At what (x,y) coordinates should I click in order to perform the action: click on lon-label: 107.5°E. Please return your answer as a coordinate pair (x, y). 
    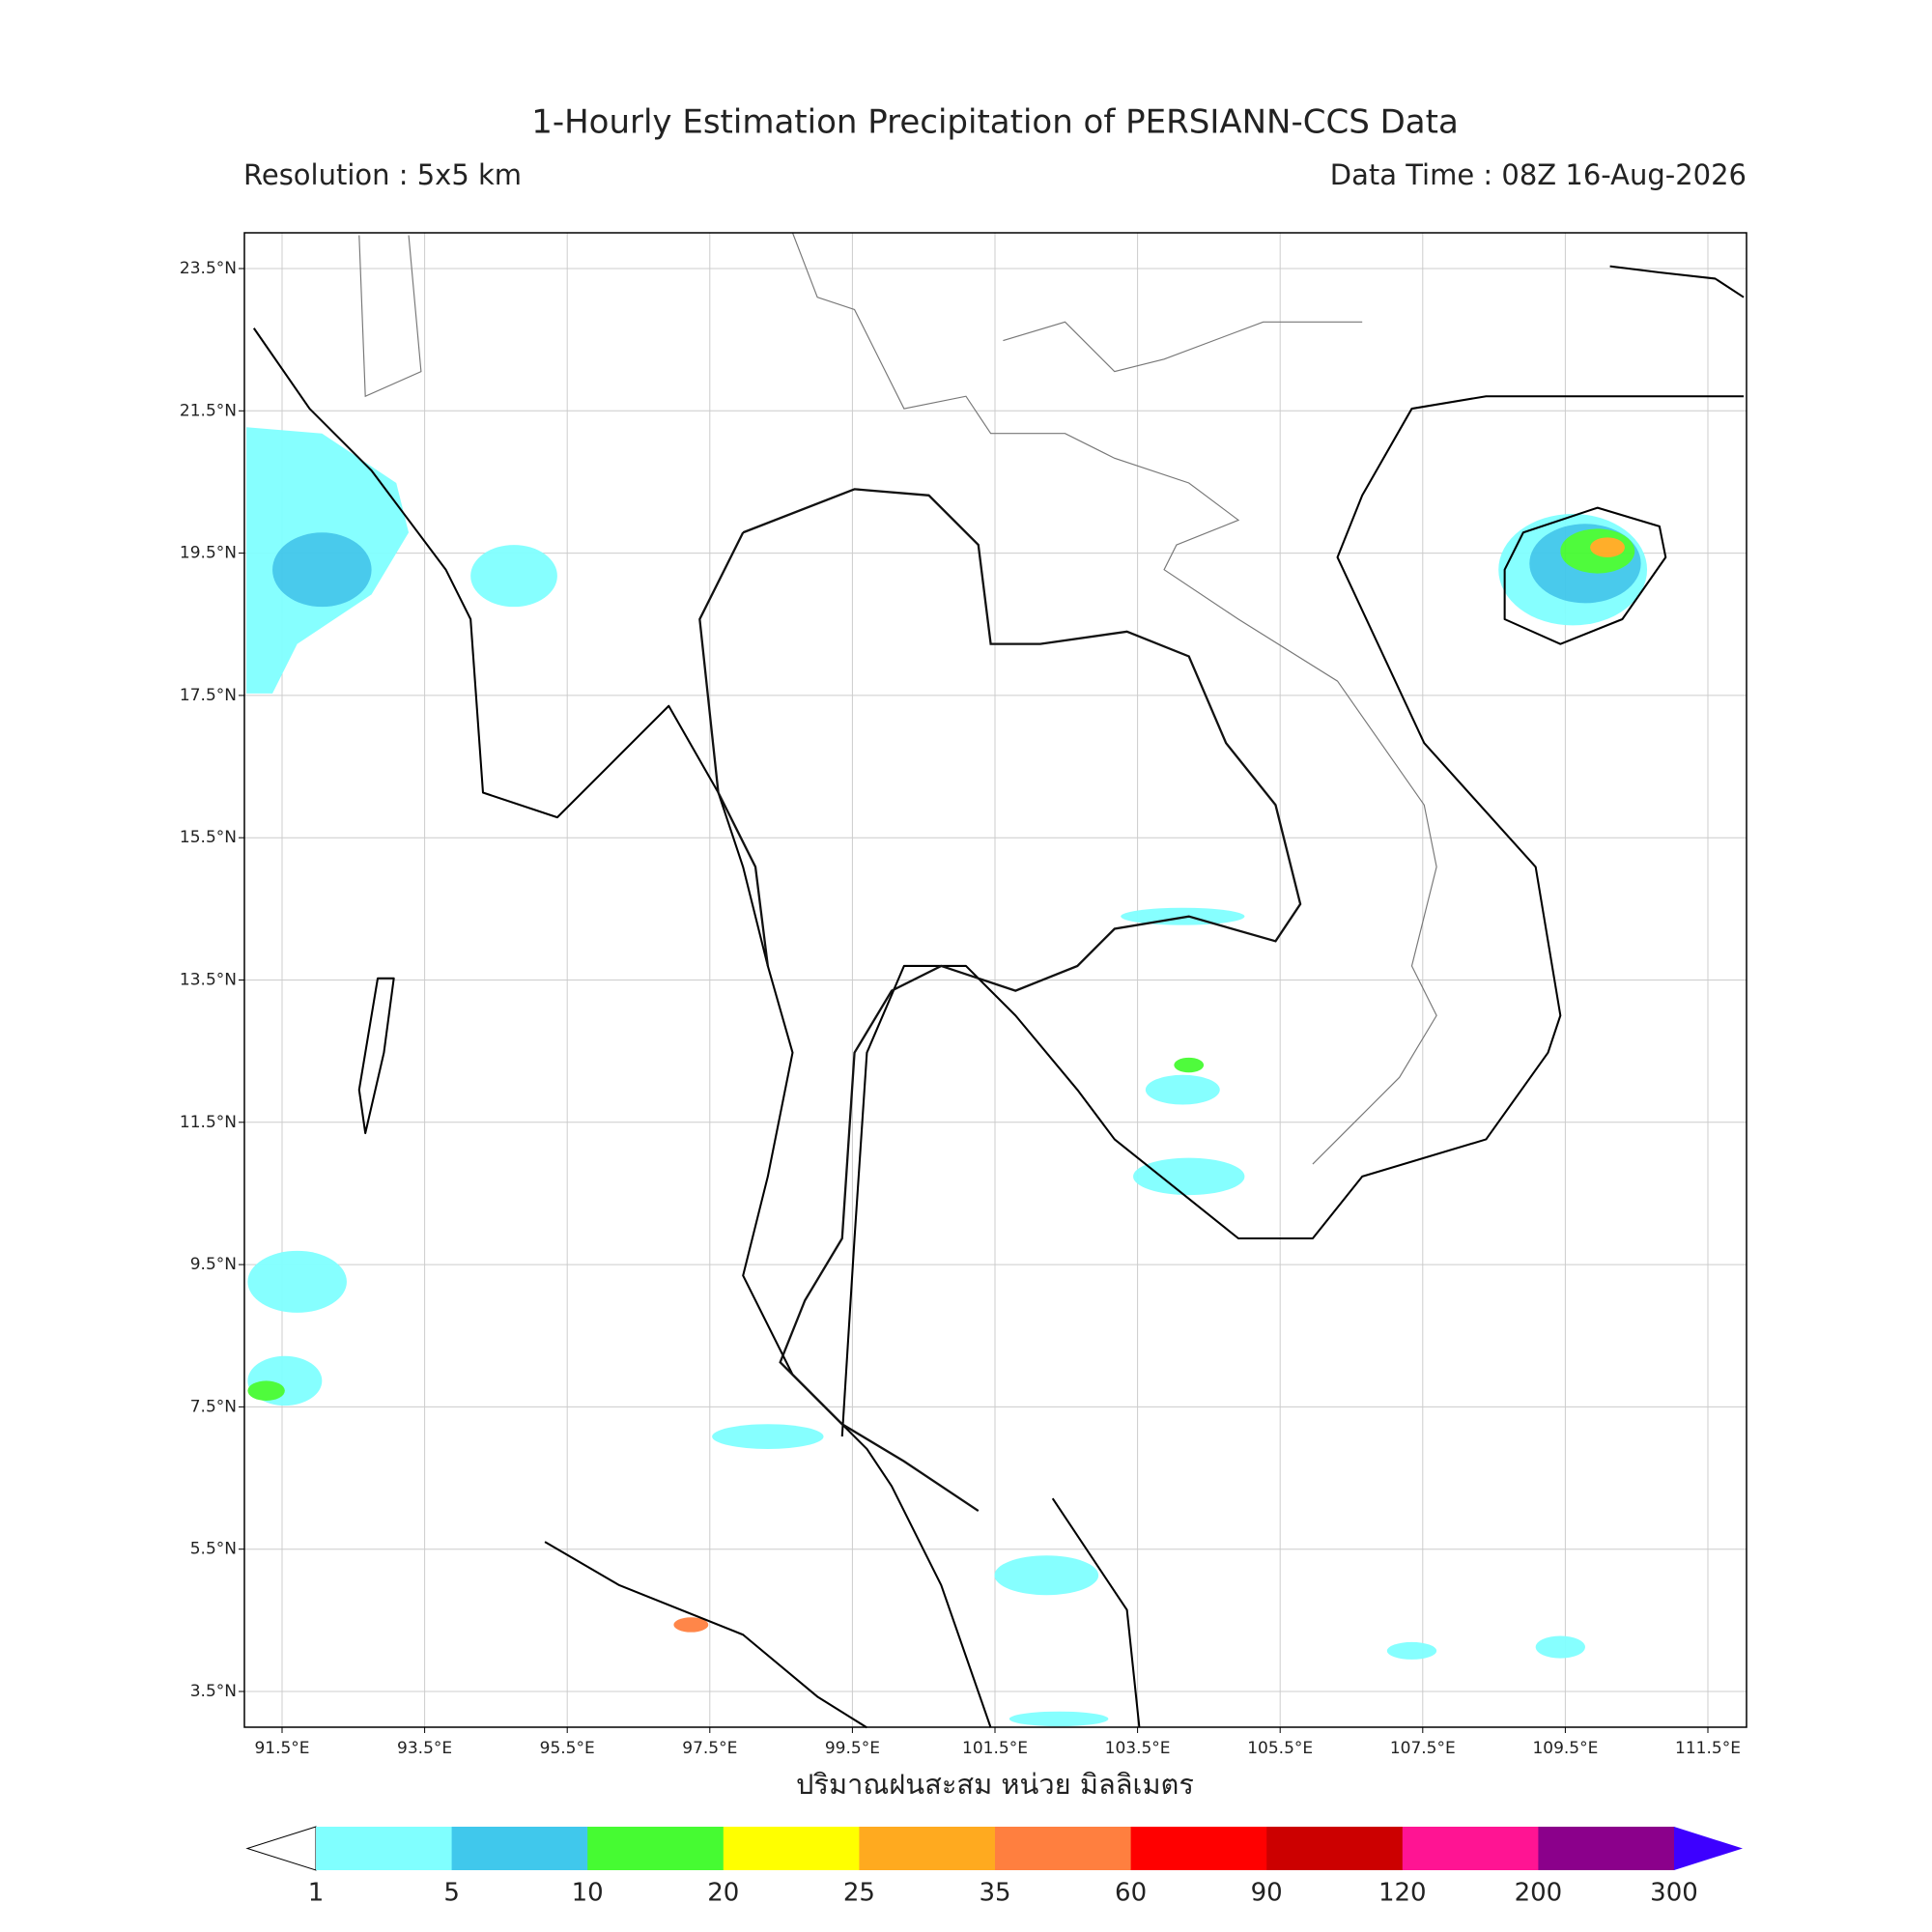
    Looking at the image, I should click on (1423, 1748).